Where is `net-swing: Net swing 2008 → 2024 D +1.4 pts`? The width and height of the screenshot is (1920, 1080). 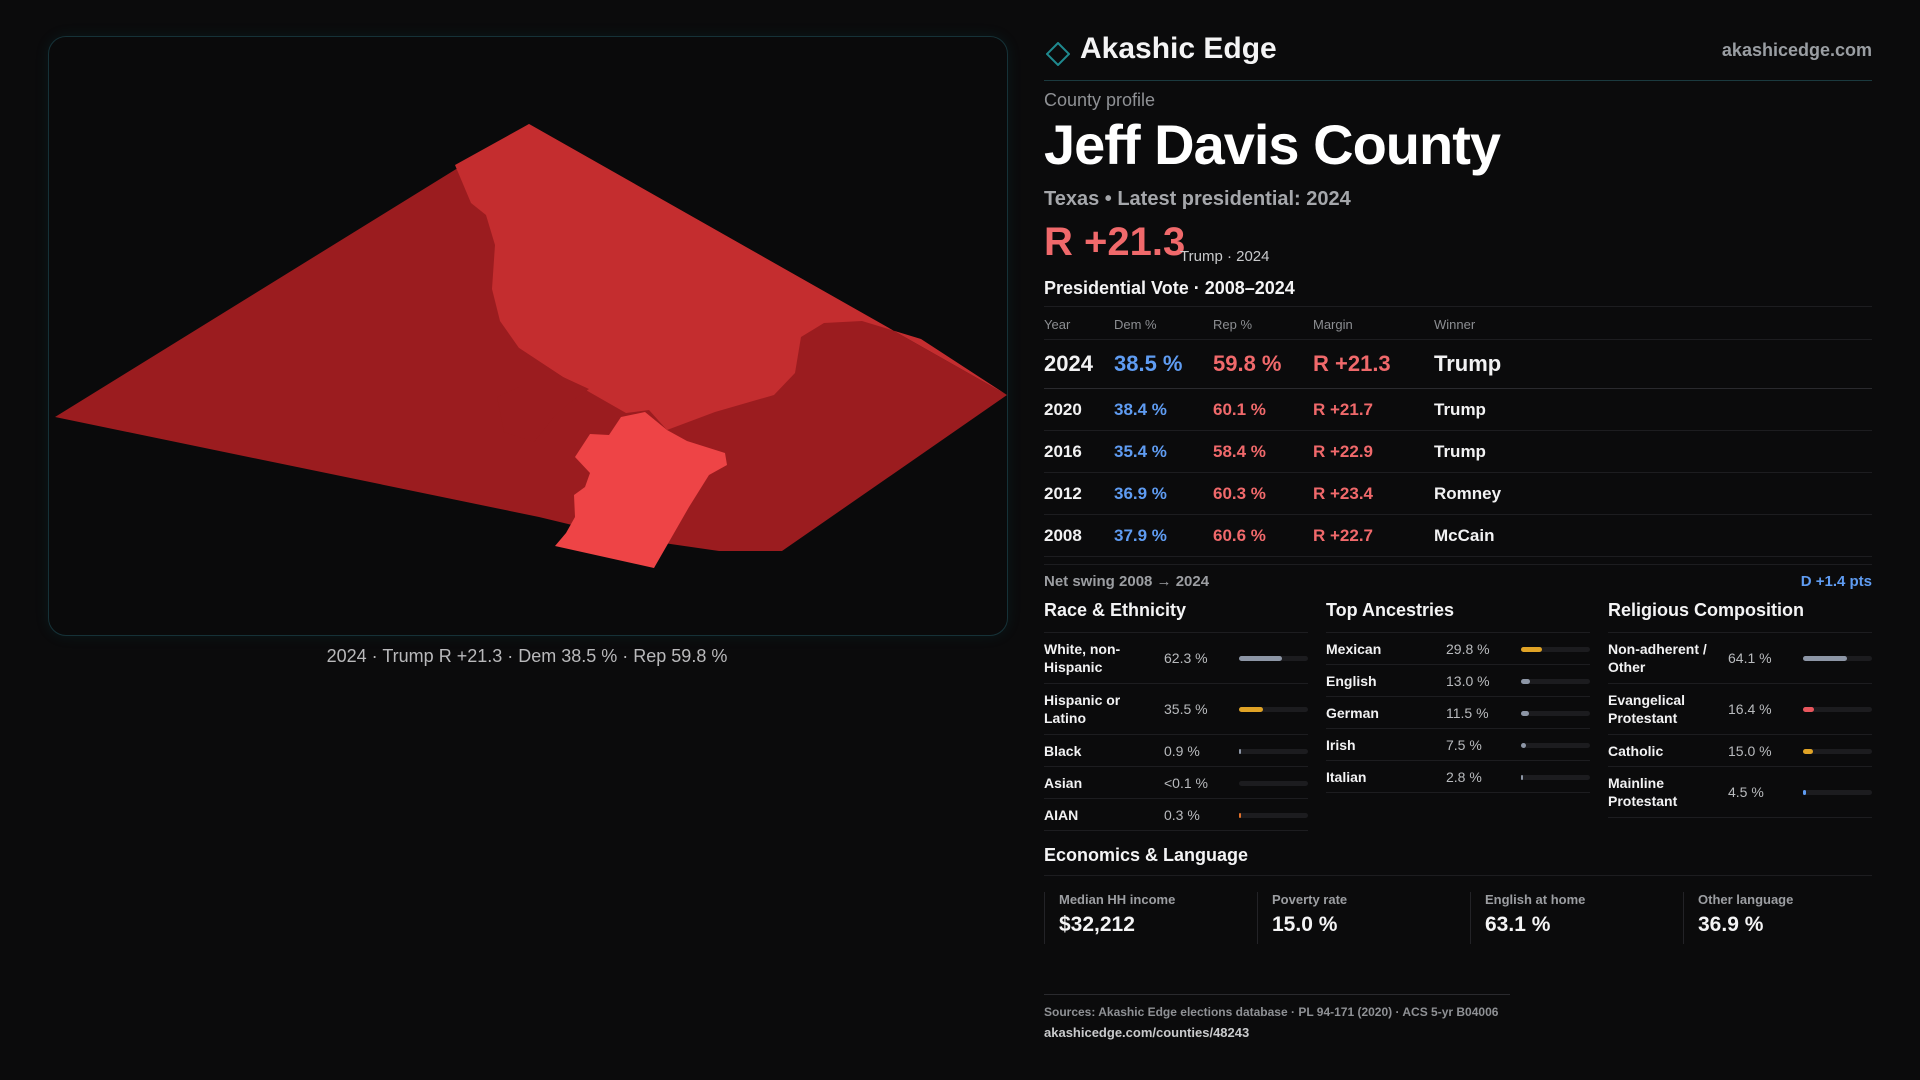 net-swing: Net swing 2008 → 2024 D +1.4 pts is located at coordinates (1458, 580).